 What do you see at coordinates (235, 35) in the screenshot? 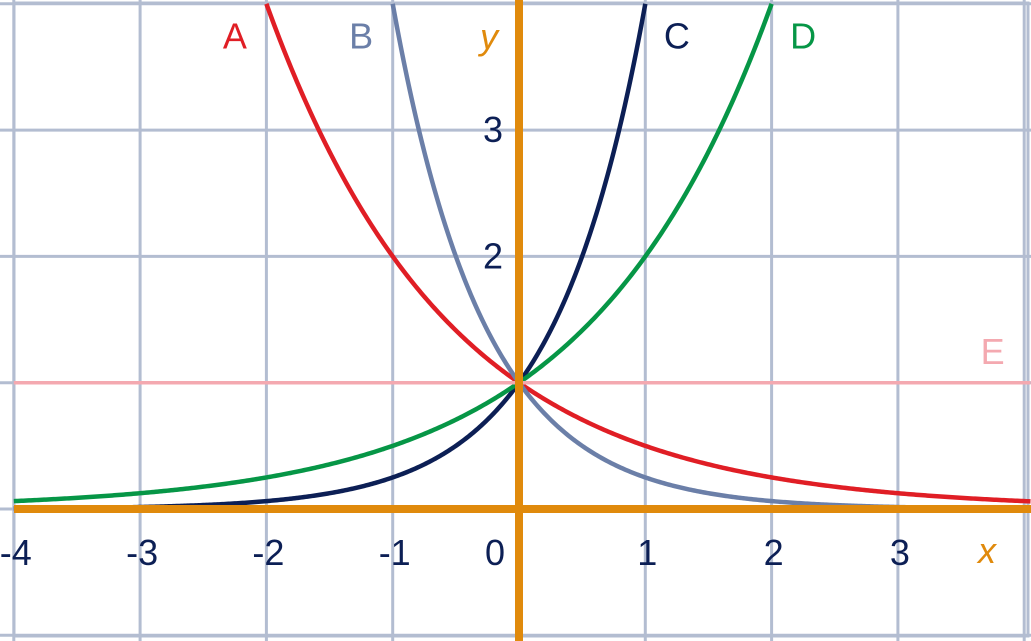
I see `series-a-label: A` at bounding box center [235, 35].